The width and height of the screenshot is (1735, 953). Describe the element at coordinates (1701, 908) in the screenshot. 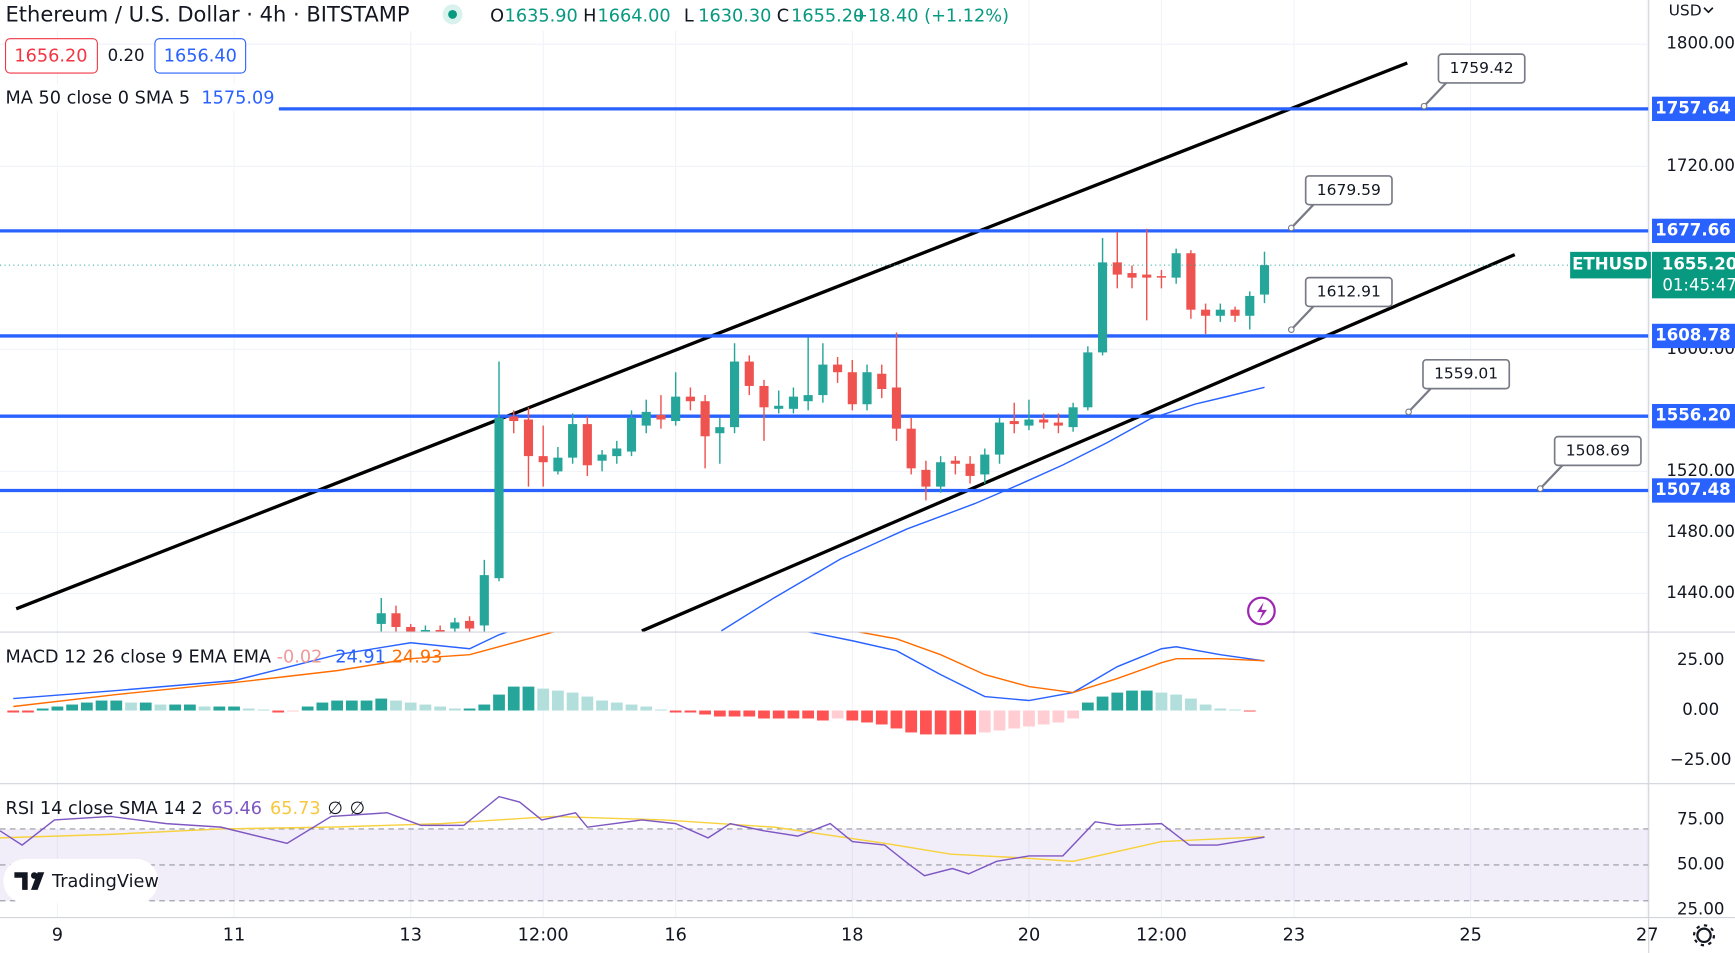

I see `y-tick-label: 25.00` at that location.